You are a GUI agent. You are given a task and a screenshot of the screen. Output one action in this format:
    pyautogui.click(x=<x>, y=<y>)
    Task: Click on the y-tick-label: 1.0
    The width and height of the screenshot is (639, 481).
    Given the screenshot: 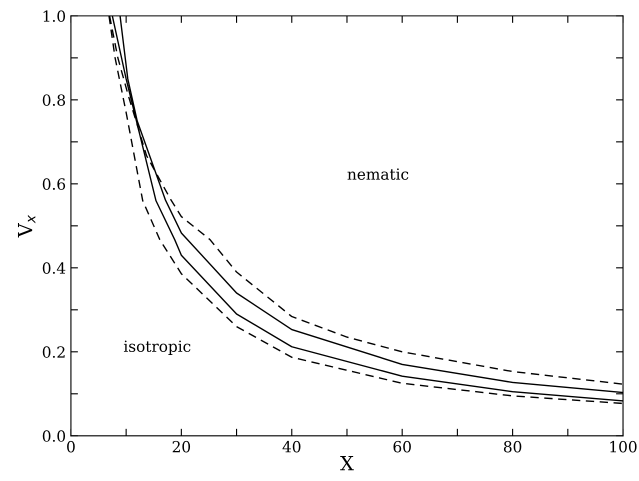 What is the action you would take?
    pyautogui.click(x=55, y=16)
    